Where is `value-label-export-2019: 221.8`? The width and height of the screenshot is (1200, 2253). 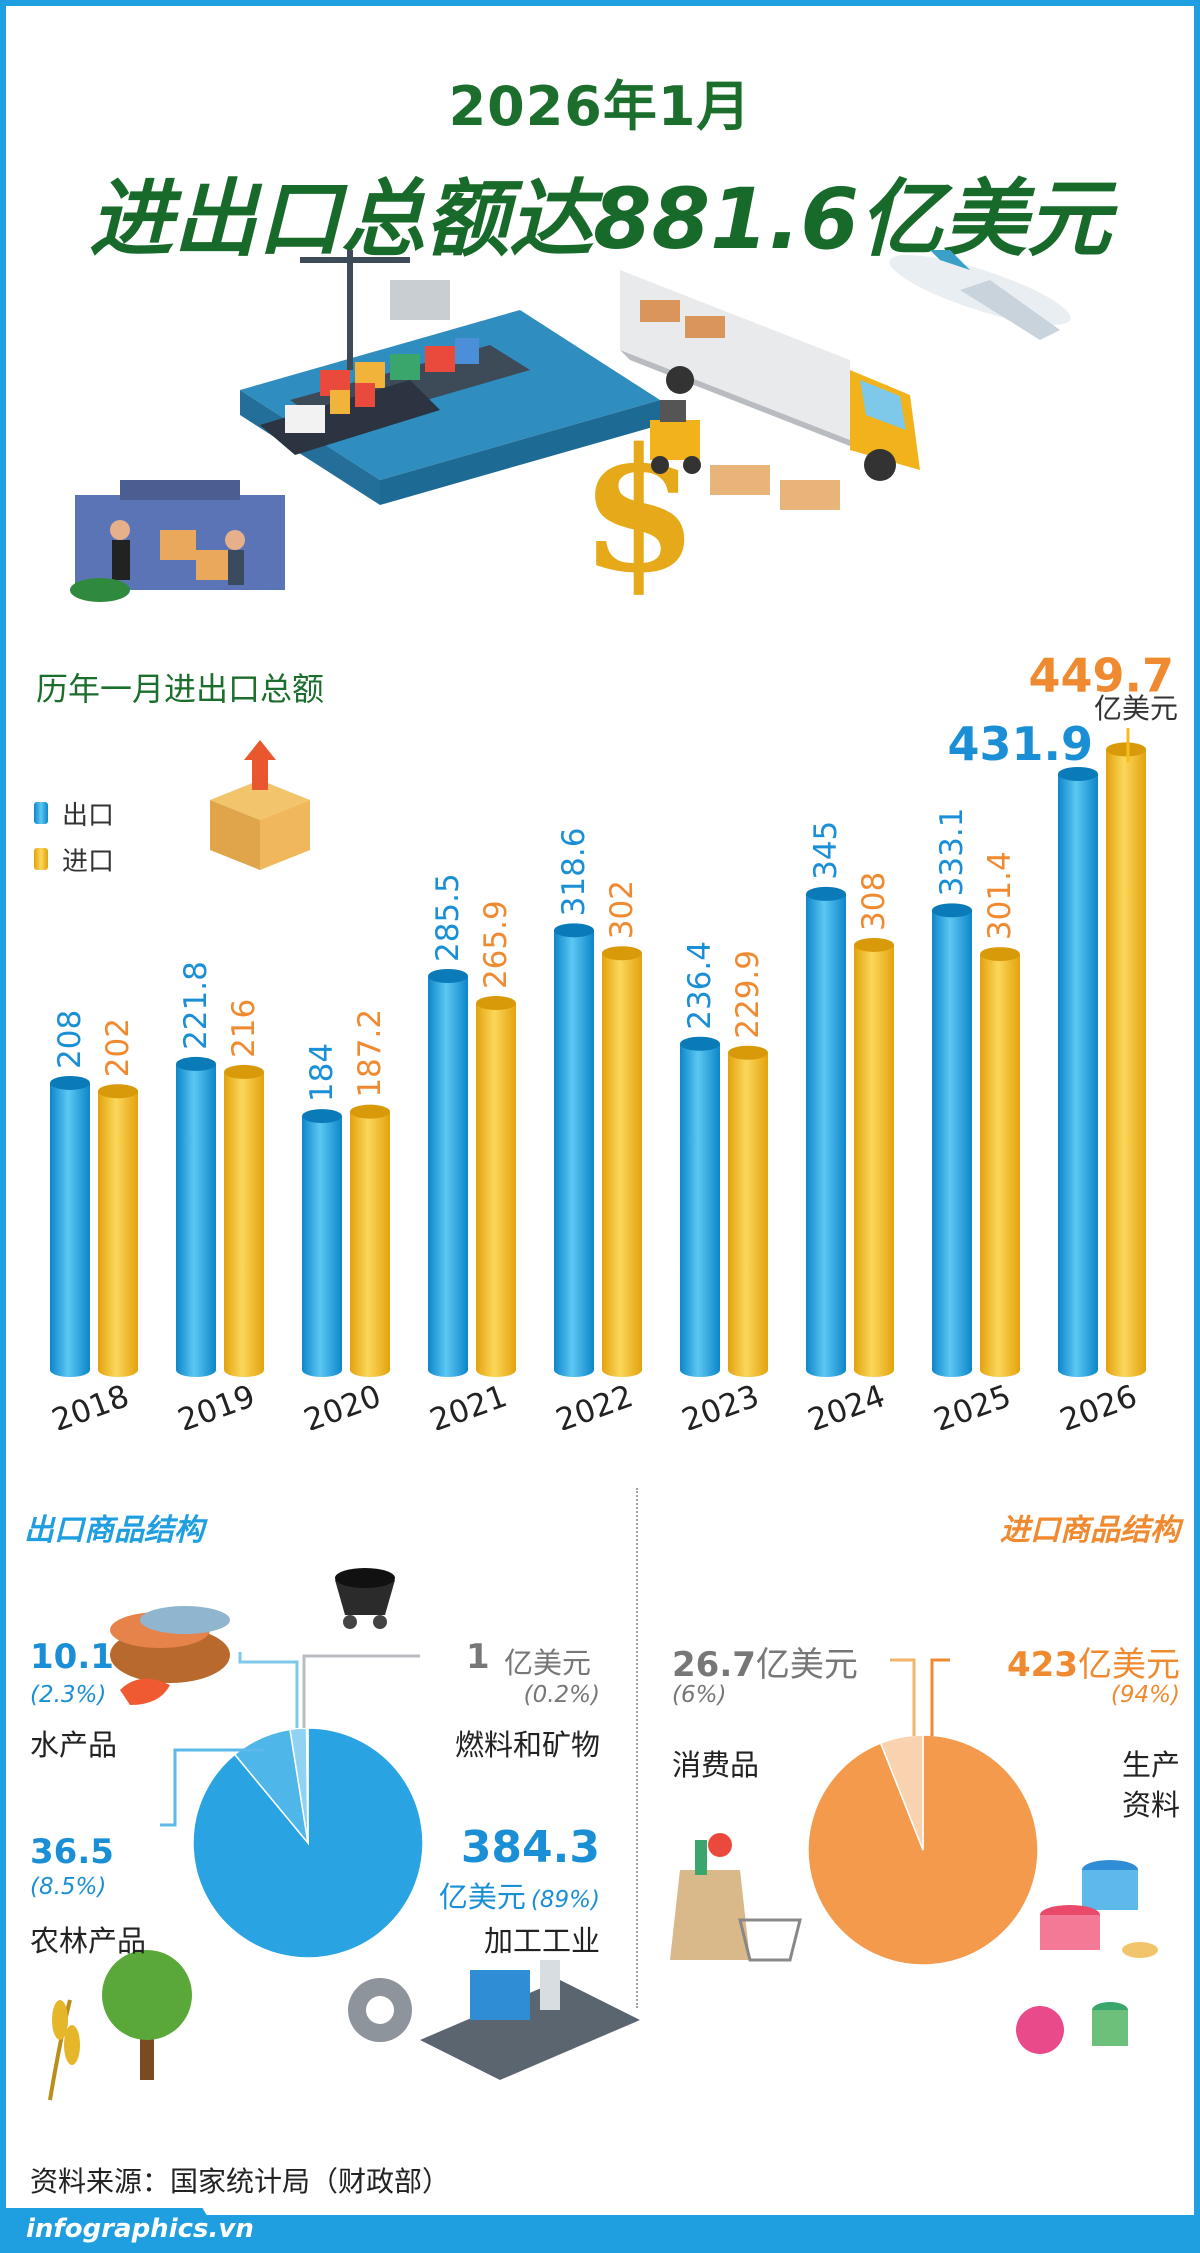
value-label-export-2019: 221.8 is located at coordinates (196, 1005).